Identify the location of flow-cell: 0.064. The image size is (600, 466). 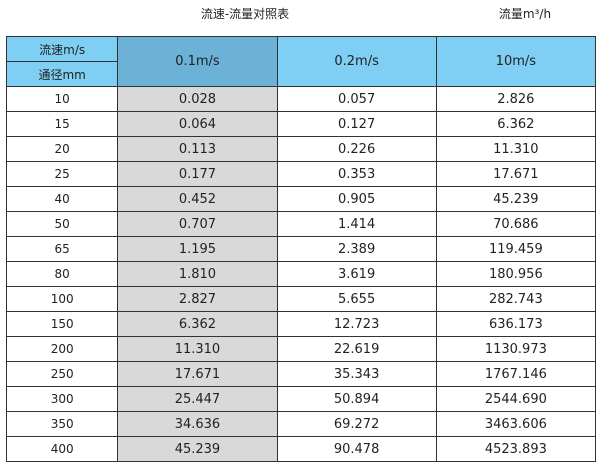
(197, 124).